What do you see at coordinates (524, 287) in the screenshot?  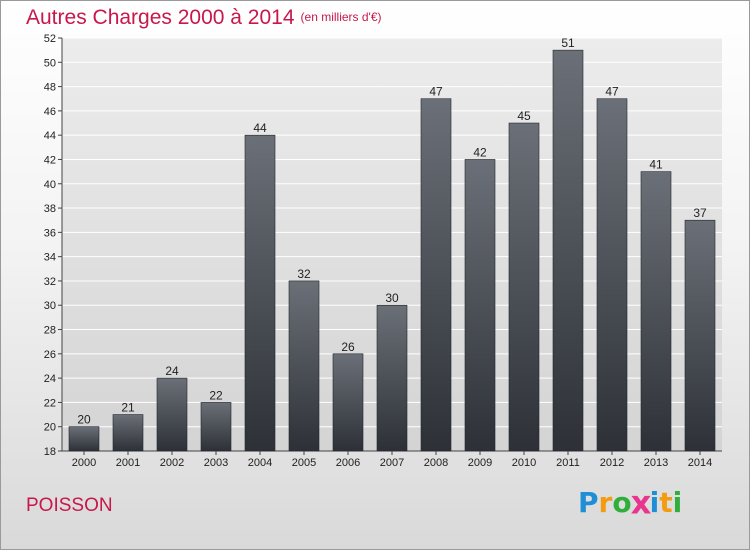 I see `bar-2010` at bounding box center [524, 287].